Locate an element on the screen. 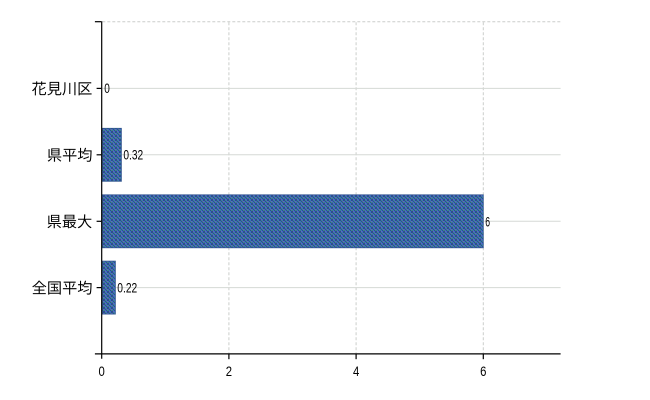 The image size is (650, 400). svg-text: 4 is located at coordinates (356, 371).